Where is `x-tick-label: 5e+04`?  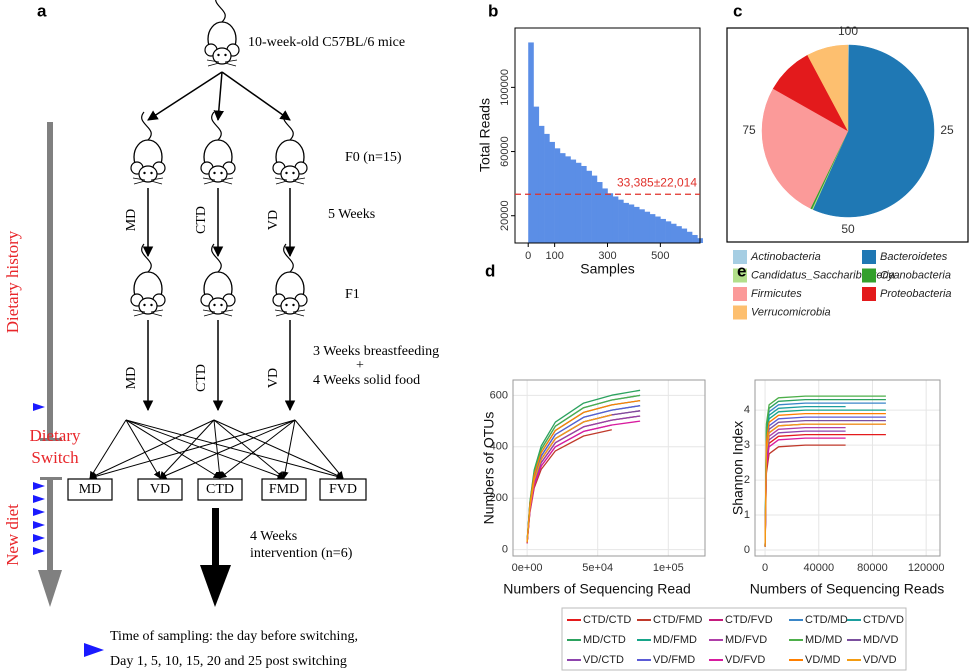 x-tick-label: 5e+04 is located at coordinates (597, 568).